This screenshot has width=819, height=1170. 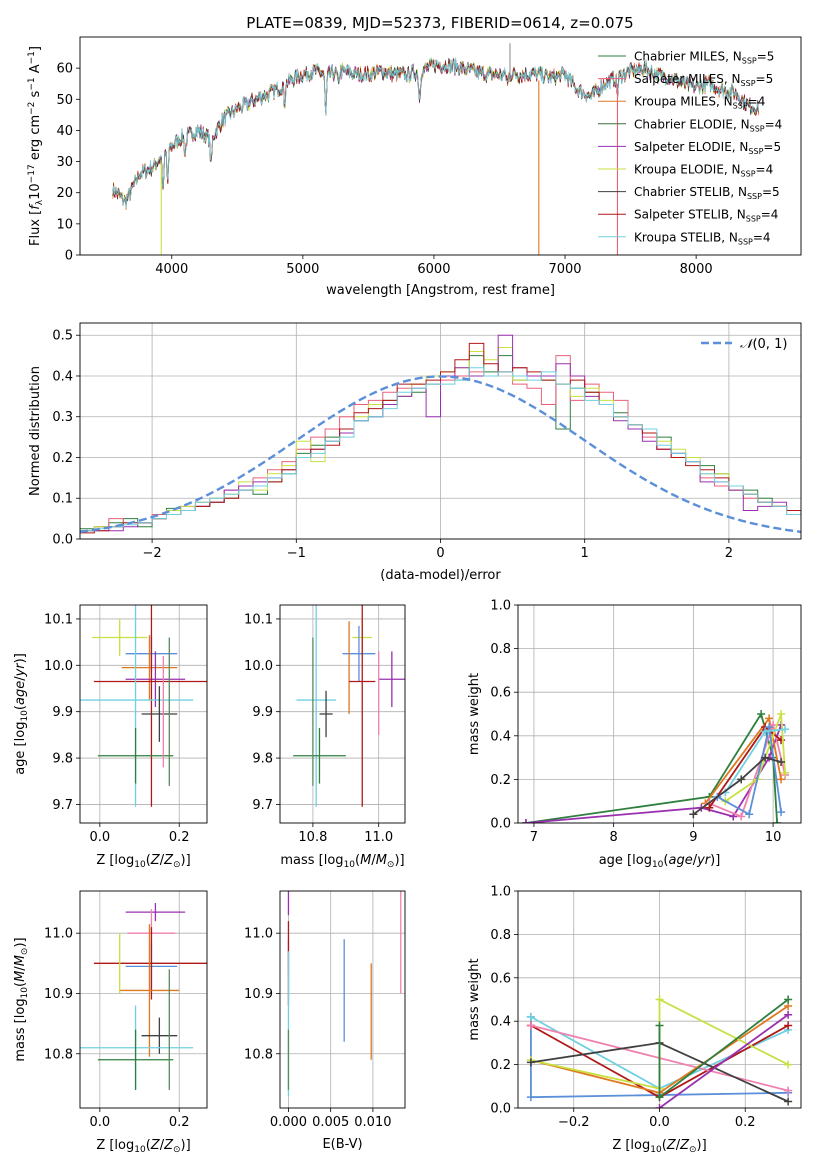 I want to click on spectrum-line-kroupa-stelib, so click(x=435, y=133).